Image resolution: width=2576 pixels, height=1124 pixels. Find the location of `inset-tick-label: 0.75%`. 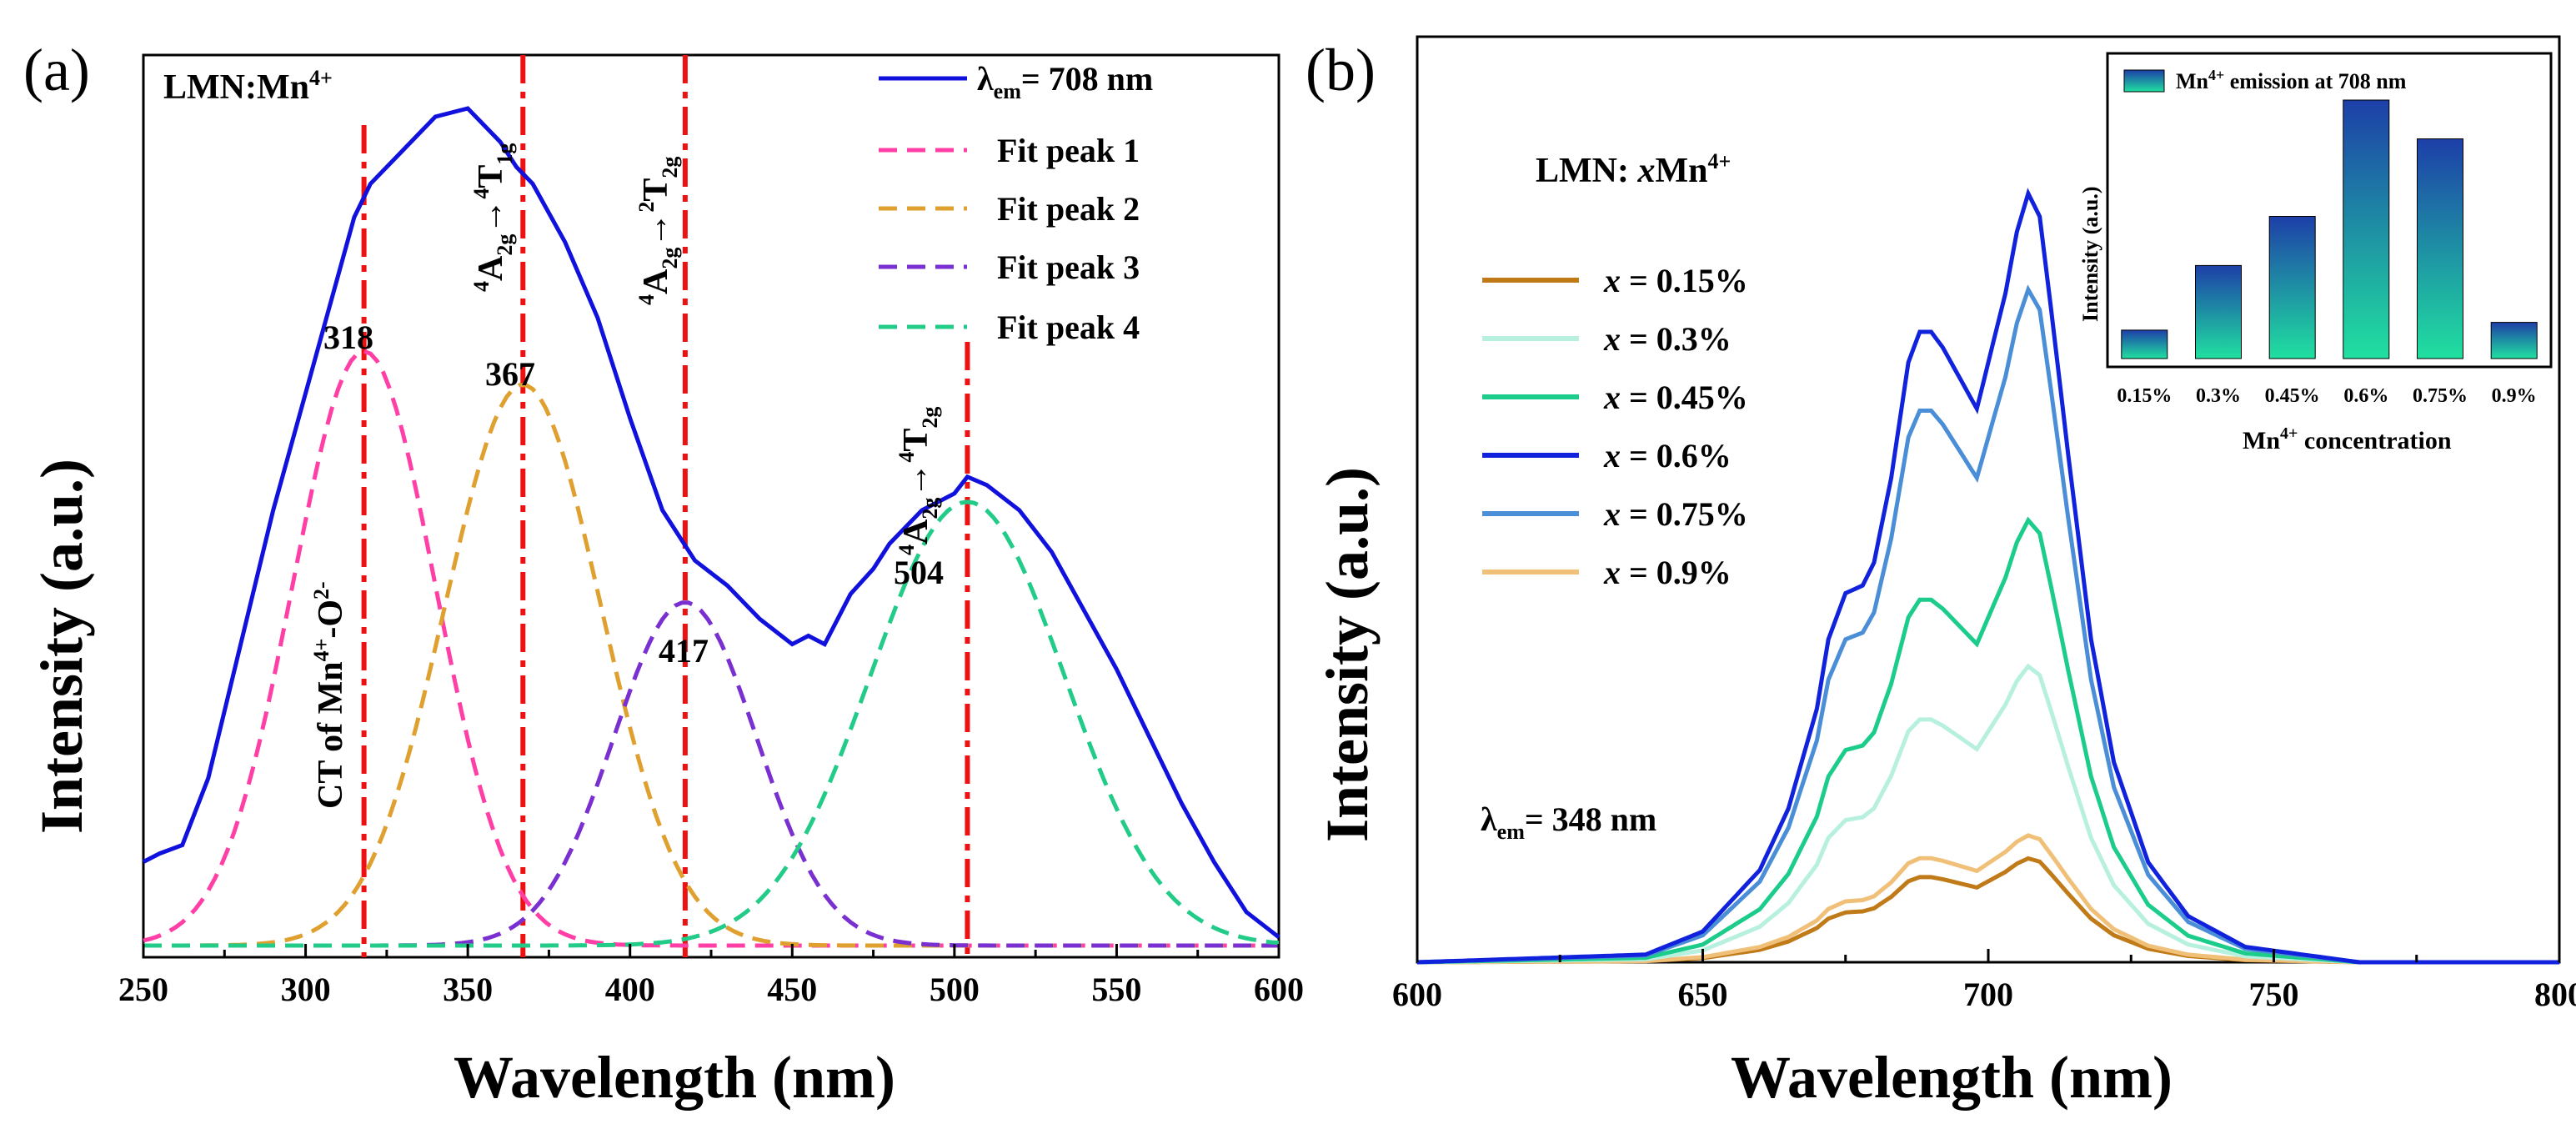

inset-tick-label: 0.75% is located at coordinates (2440, 396).